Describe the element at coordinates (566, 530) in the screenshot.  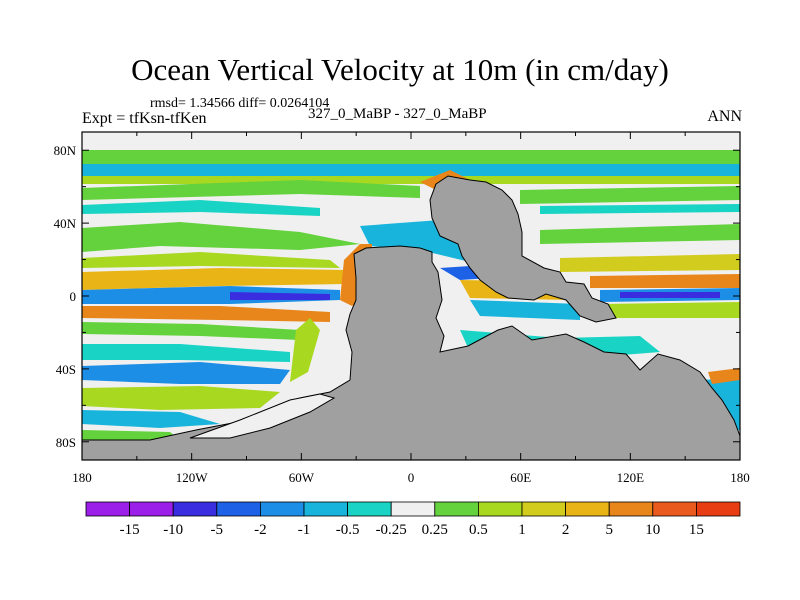
I see `colorbar-label: 2` at that location.